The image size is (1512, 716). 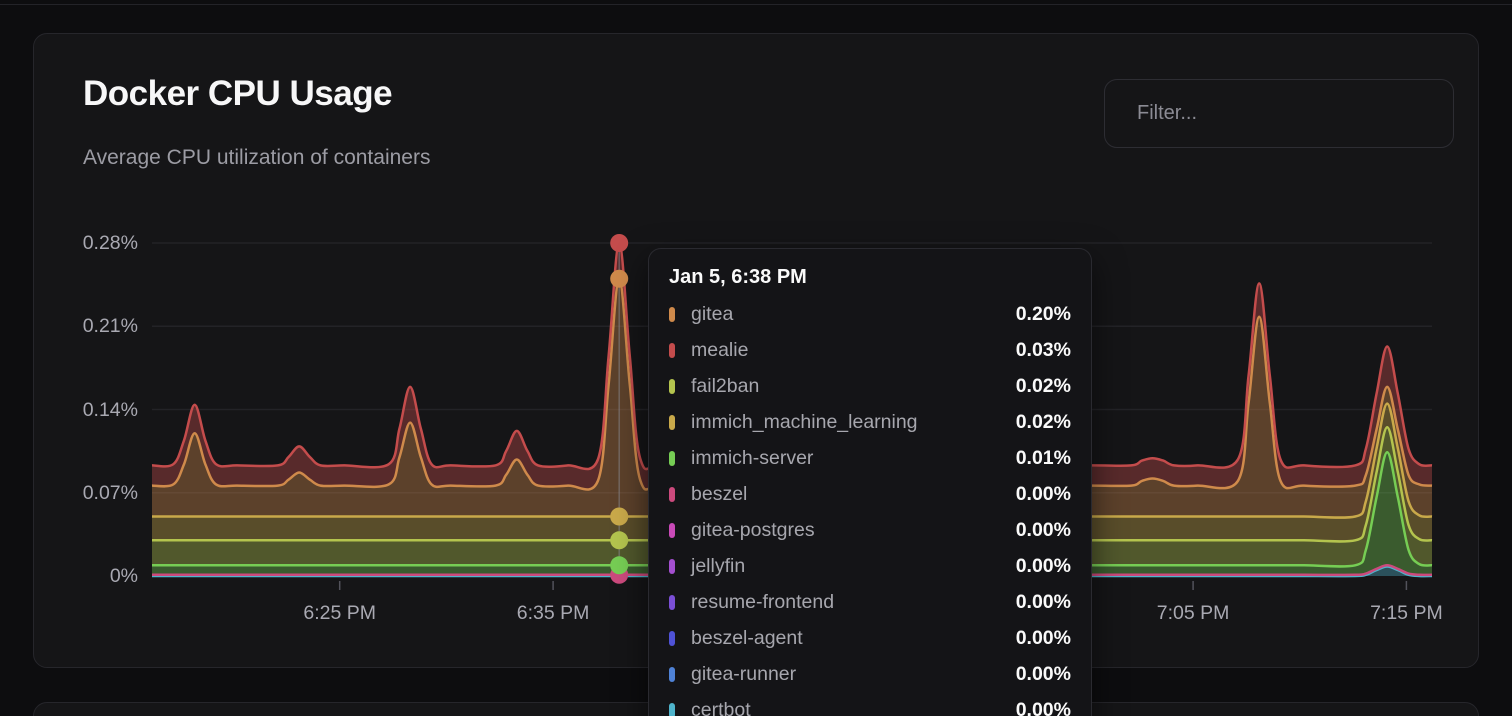 What do you see at coordinates (1193, 613) in the screenshot?
I see `x-axis-label: 7:05 PM` at bounding box center [1193, 613].